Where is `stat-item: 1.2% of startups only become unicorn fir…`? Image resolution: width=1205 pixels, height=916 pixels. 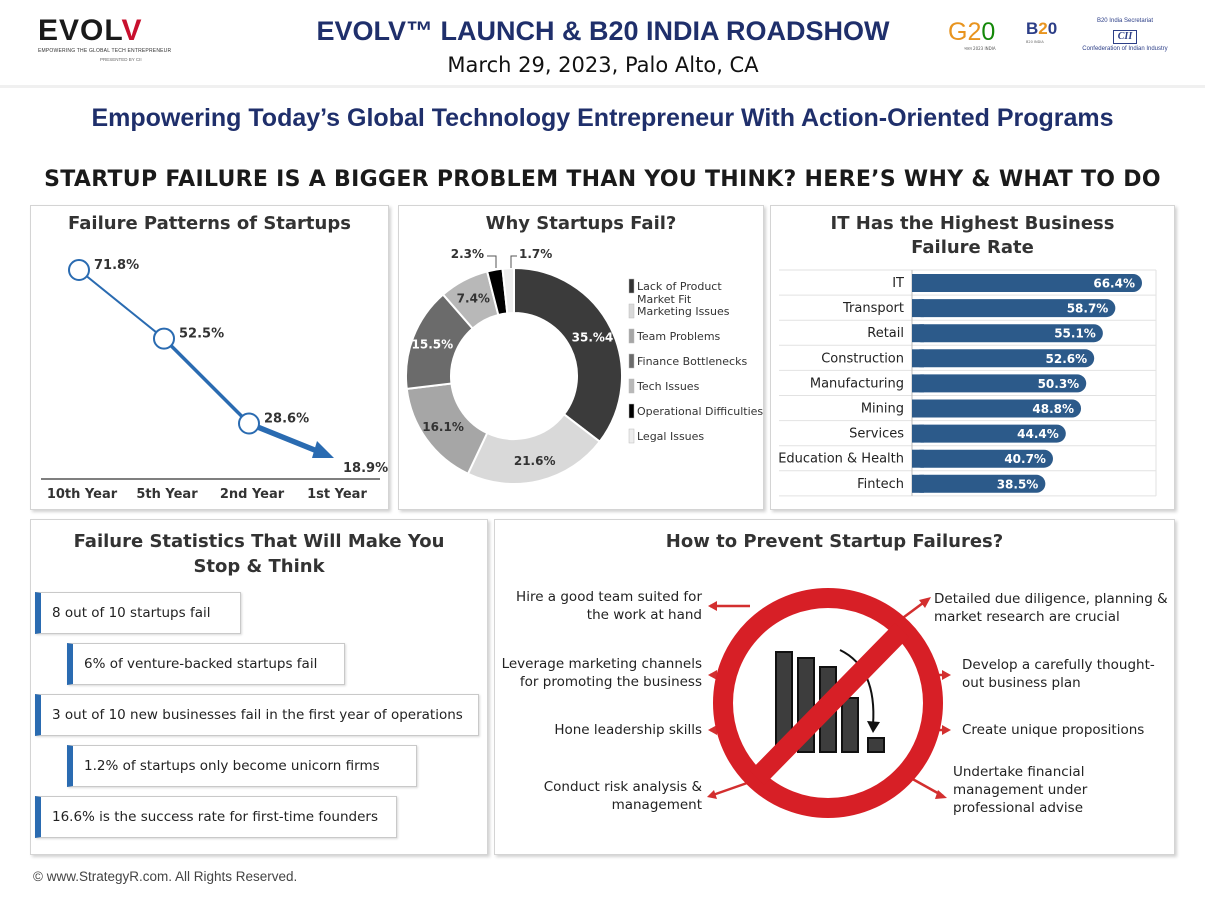 stat-item: 1.2% of startups only become unicorn fir… is located at coordinates (242, 766).